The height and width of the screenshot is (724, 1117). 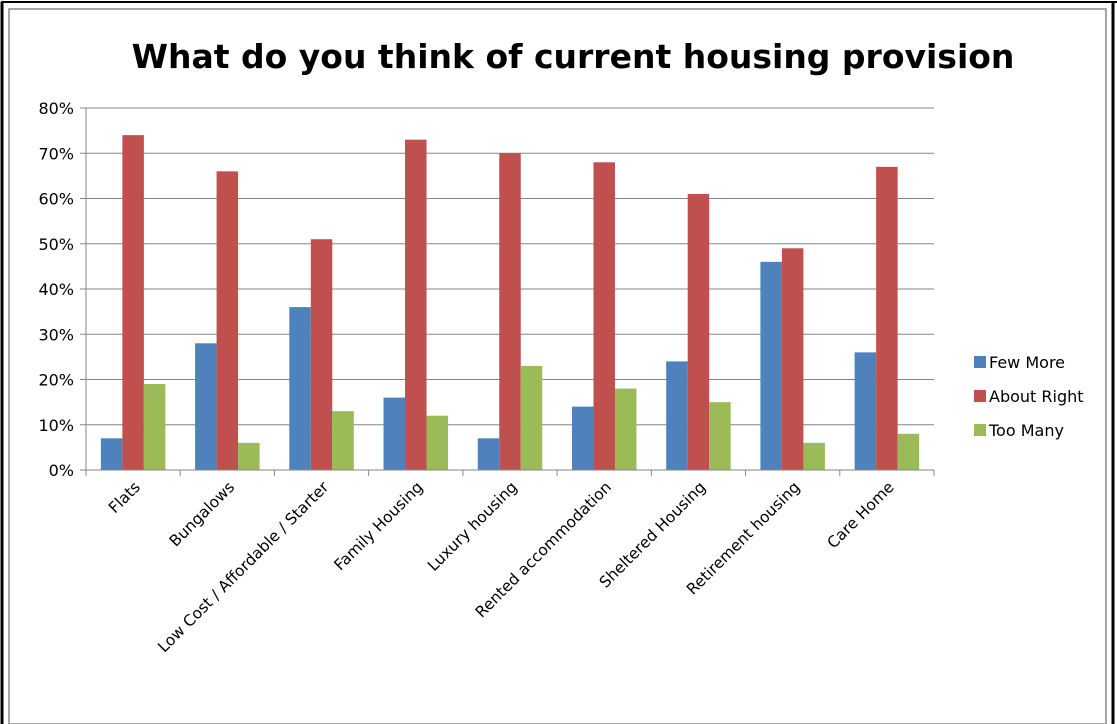 What do you see at coordinates (61, 470) in the screenshot?
I see `y-tick-label: 0%` at bounding box center [61, 470].